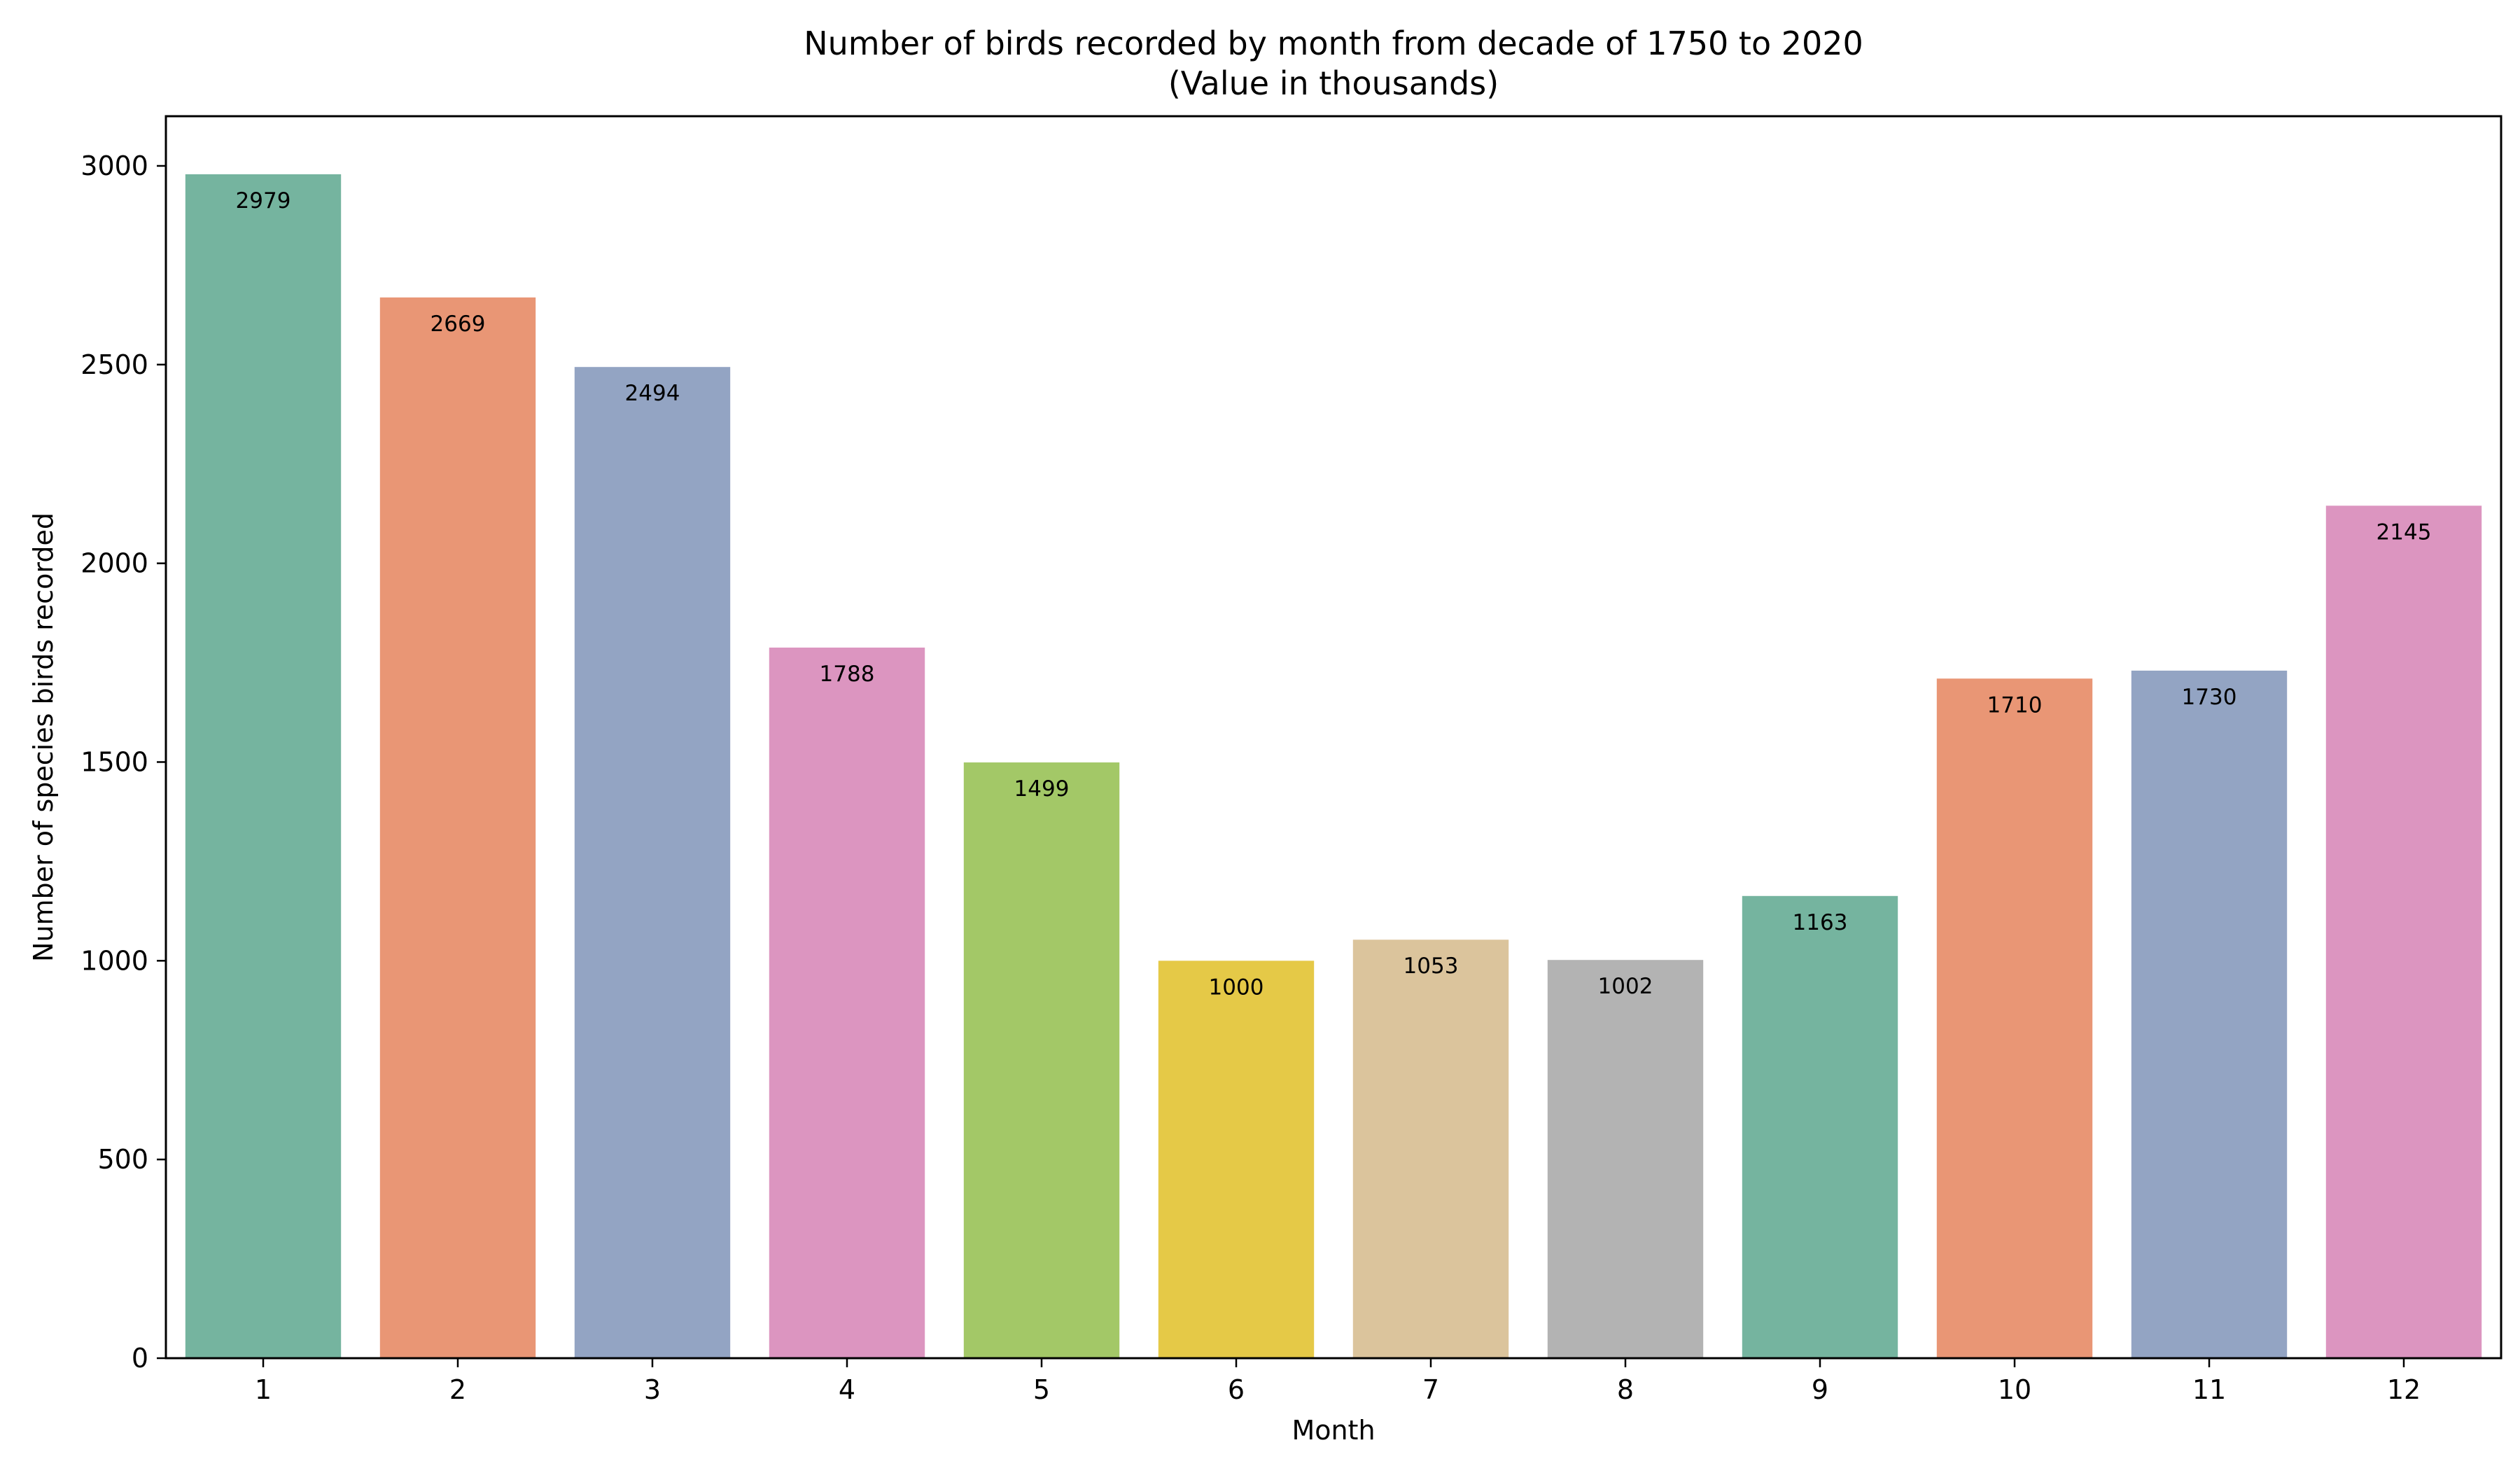 This screenshot has width=2520, height=1473. Describe the element at coordinates (114, 563) in the screenshot. I see `y-tick-label: 2000` at that location.